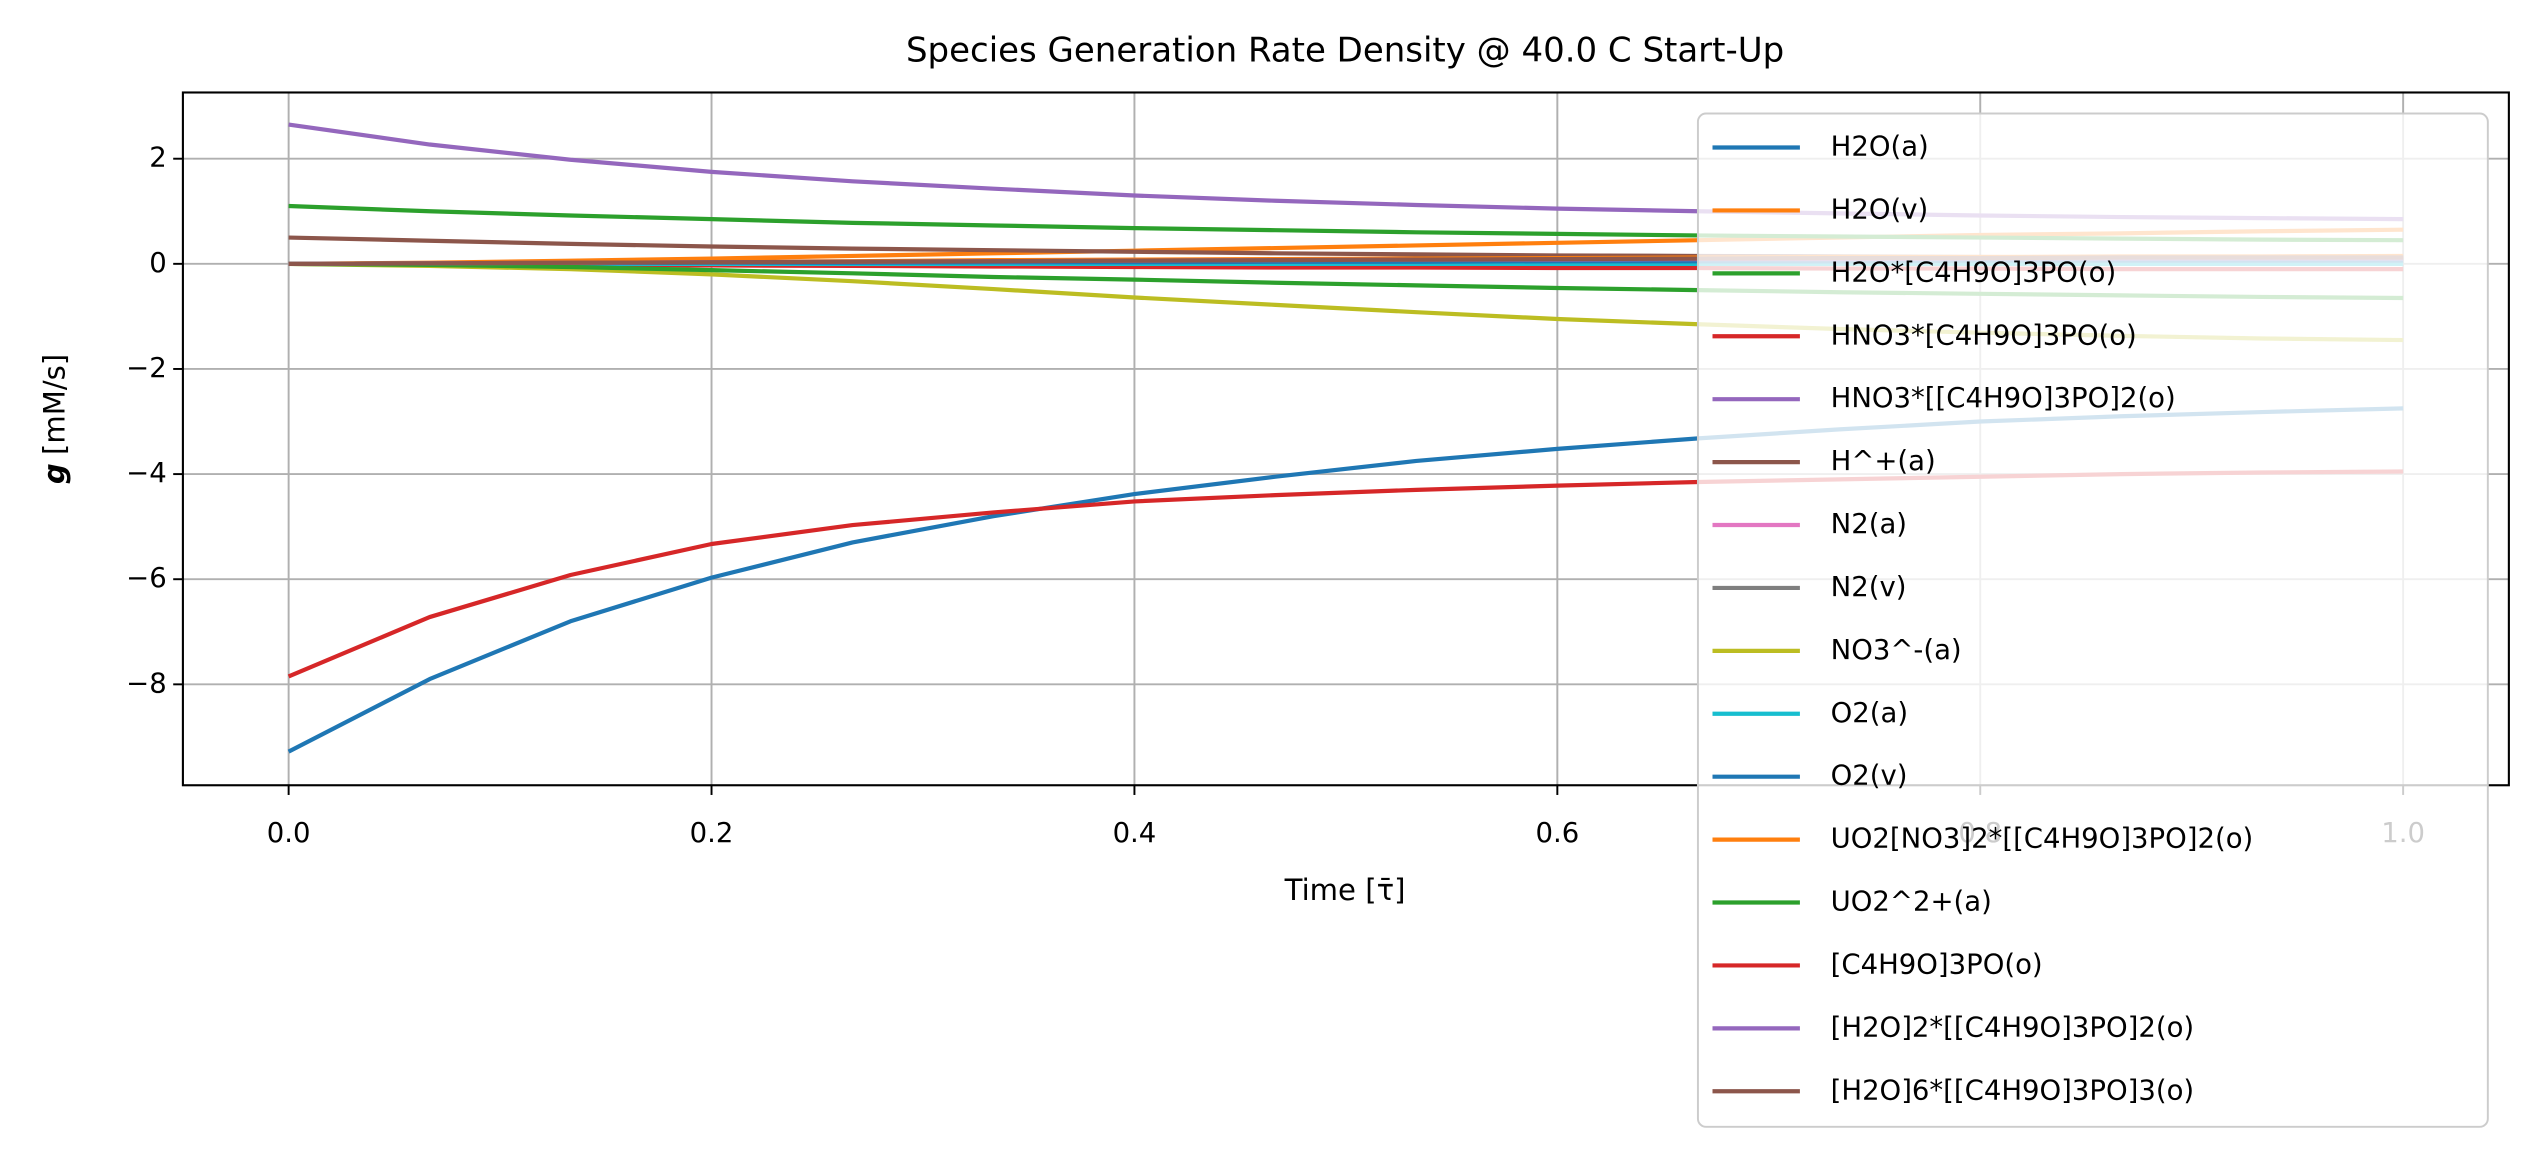  Describe the element at coordinates (2012, 1090) in the screenshot. I see `legend-label: [H2O]6*[[C4H9O]3PO]3(o)` at that location.